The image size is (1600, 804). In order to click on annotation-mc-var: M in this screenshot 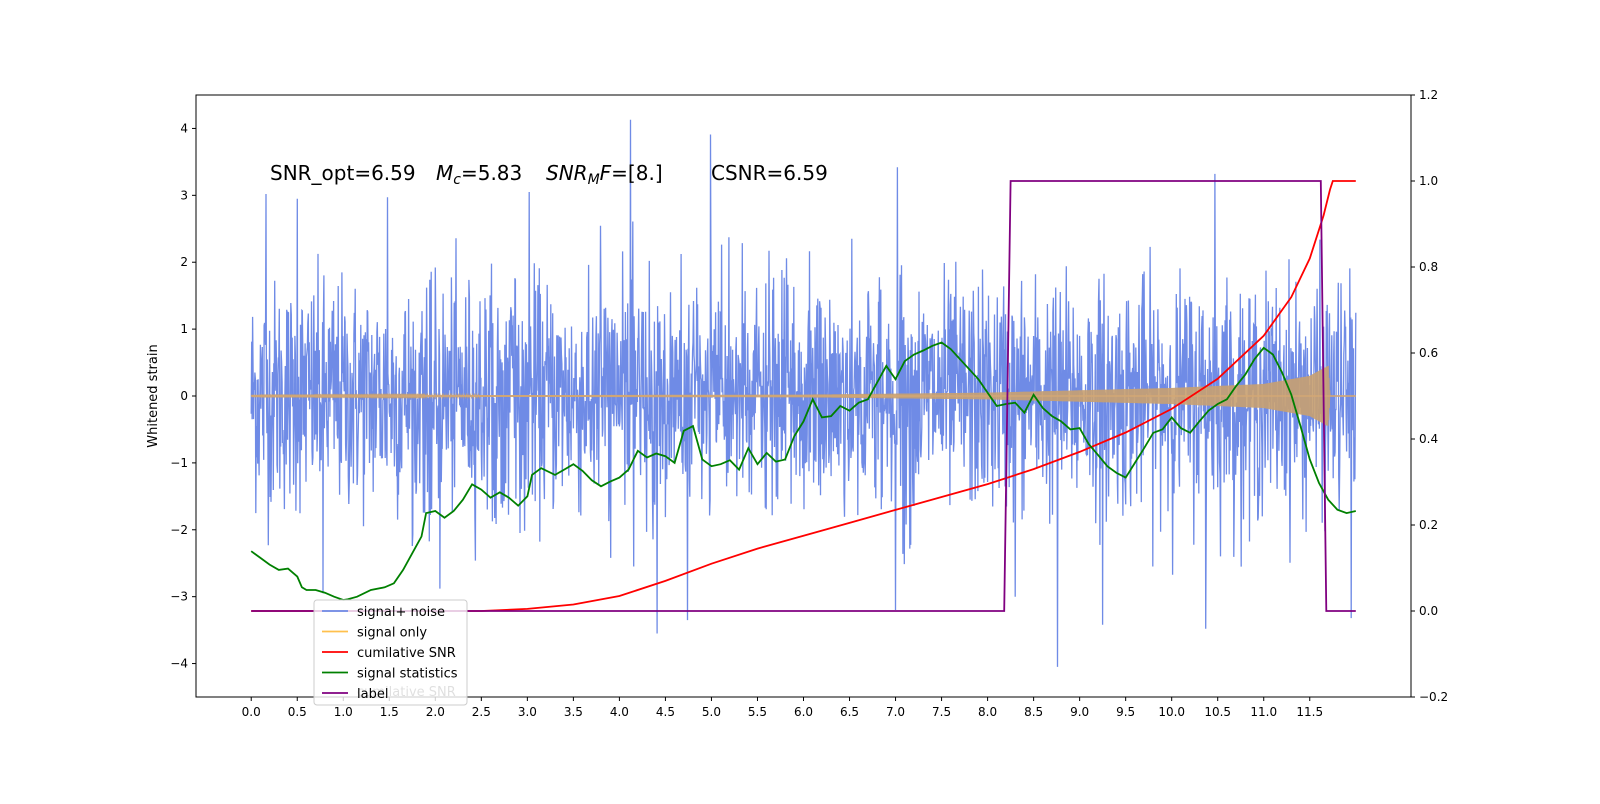, I will do `click(444, 173)`.